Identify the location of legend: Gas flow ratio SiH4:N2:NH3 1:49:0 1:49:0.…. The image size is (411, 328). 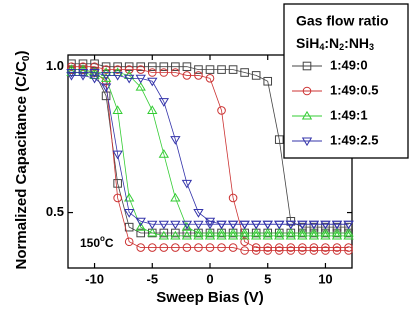
(346, 81).